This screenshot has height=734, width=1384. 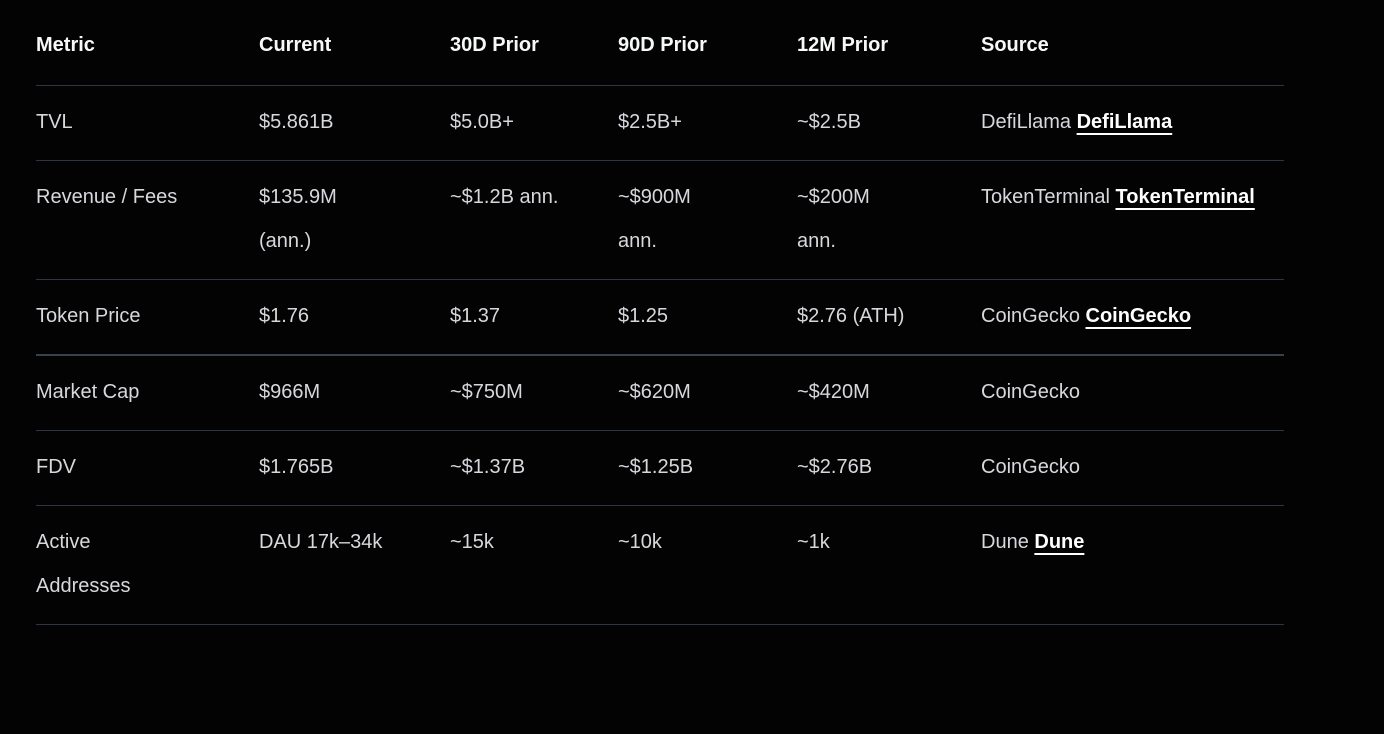 What do you see at coordinates (650, 122) in the screenshot?
I see `cell-prior_90d: $2.5B+` at bounding box center [650, 122].